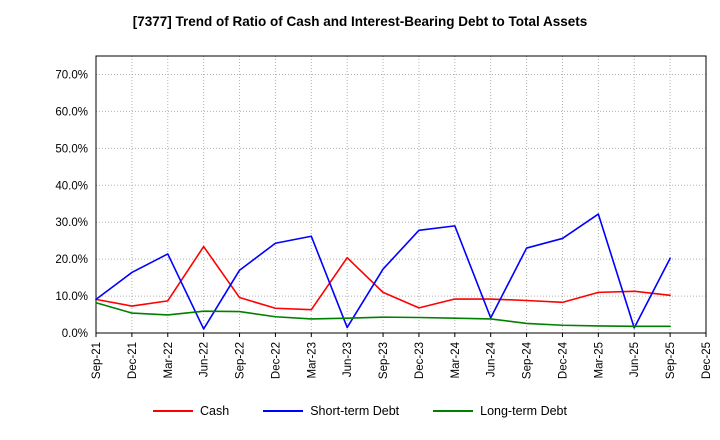  What do you see at coordinates (348, 359) in the screenshot?
I see `x-axis-tick-label: Jun-23` at bounding box center [348, 359].